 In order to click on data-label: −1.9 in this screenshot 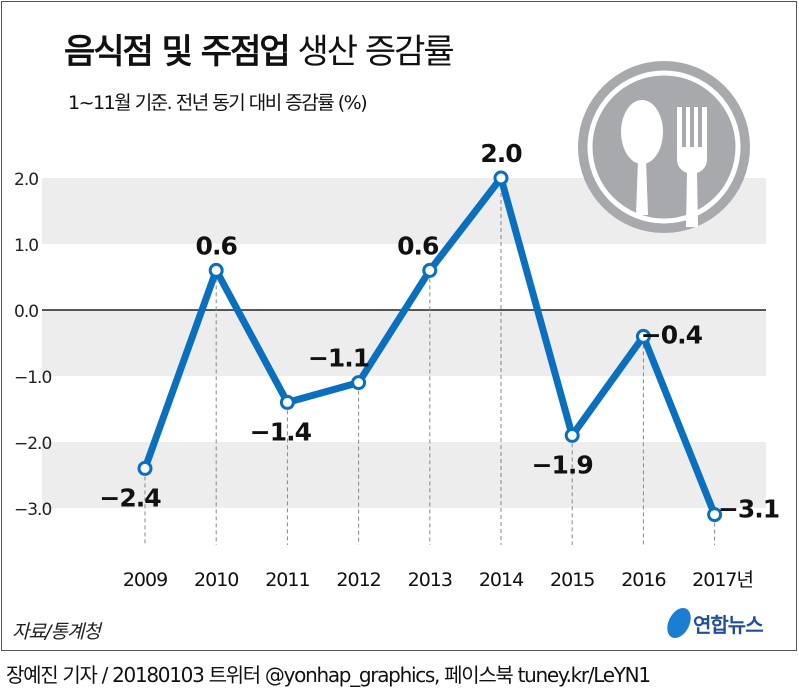, I will do `click(562, 464)`.